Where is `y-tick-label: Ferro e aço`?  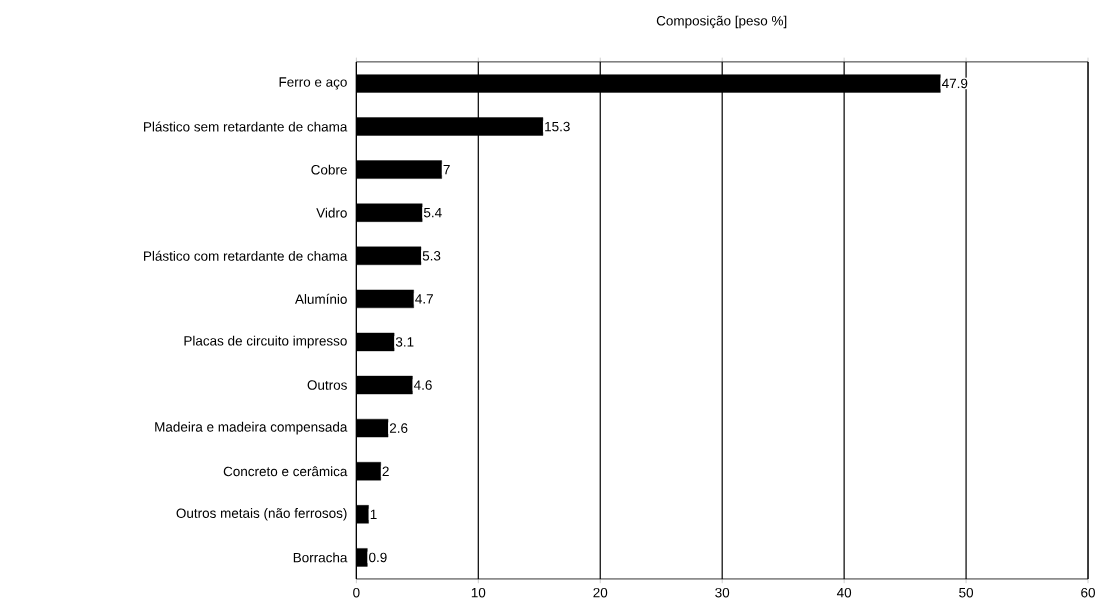
y-tick-label: Ferro e aço is located at coordinates (313, 83).